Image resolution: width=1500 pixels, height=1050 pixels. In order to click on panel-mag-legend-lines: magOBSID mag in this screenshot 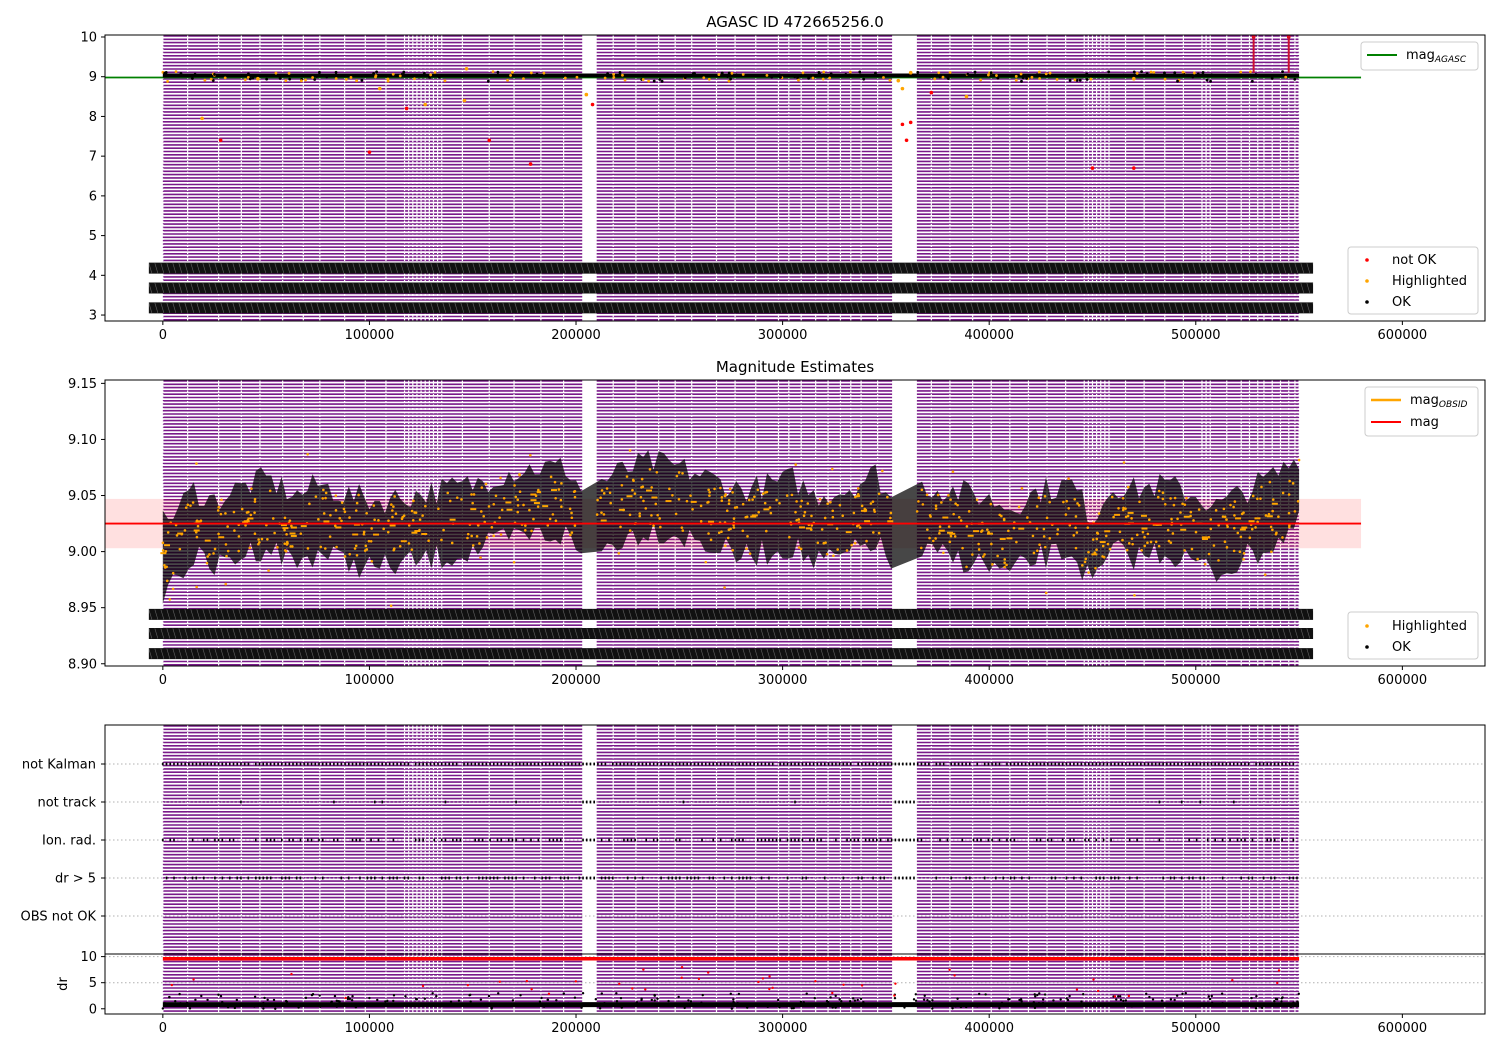, I will do `click(1421, 411)`.